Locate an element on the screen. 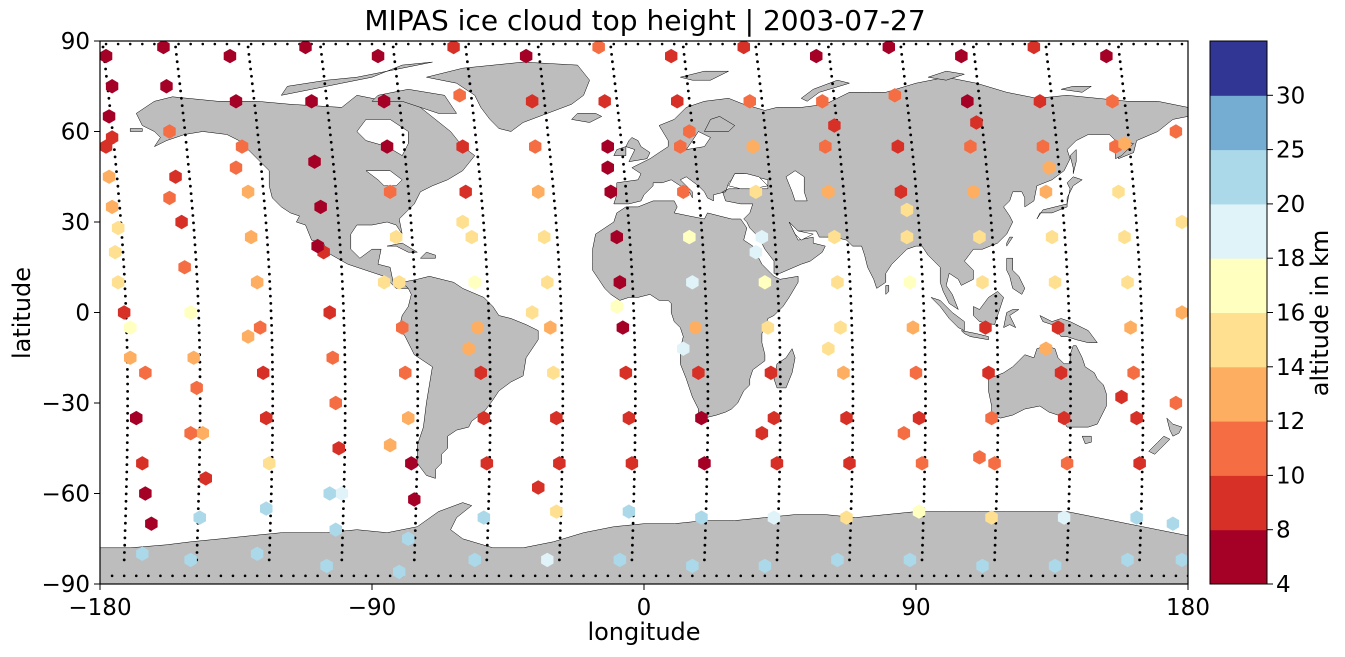 The height and width of the screenshot is (657, 1345). land-sakhalin is located at coordinates (1073, 161).